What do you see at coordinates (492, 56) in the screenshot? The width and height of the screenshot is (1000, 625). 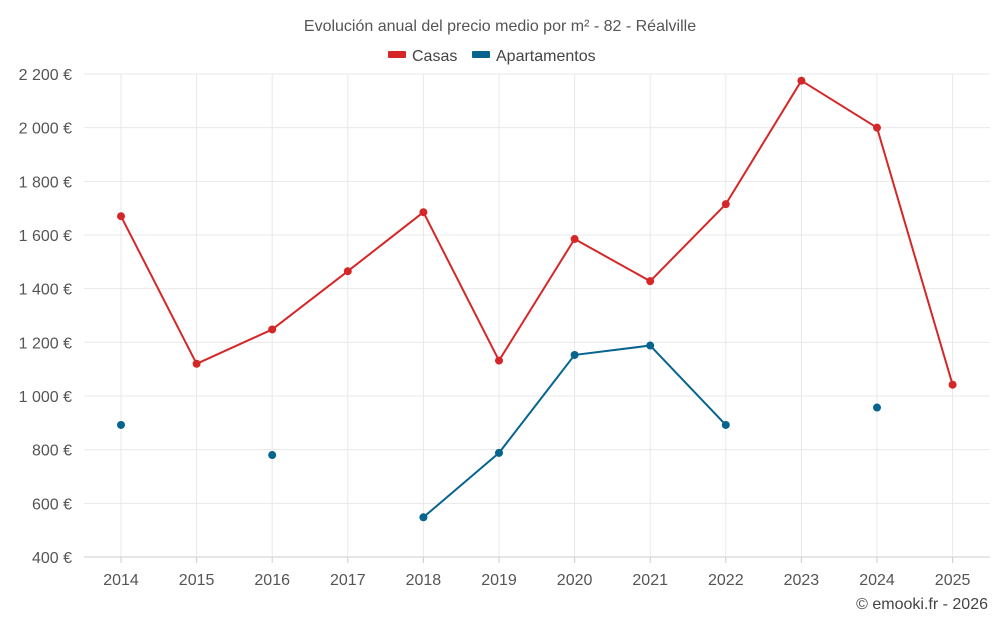 I see `legend: Casas Apartamentos` at bounding box center [492, 56].